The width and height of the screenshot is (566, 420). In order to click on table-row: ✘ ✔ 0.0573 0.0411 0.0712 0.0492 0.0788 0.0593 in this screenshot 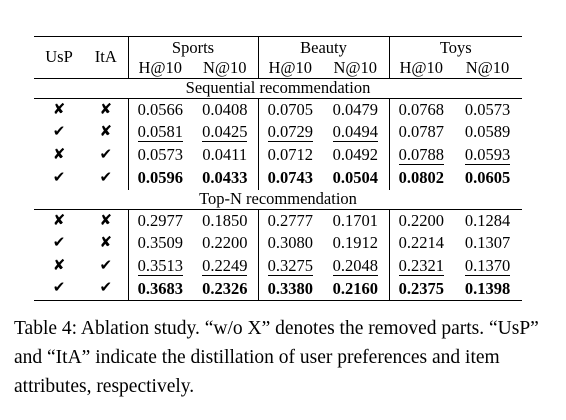, I will do `click(278, 155)`.